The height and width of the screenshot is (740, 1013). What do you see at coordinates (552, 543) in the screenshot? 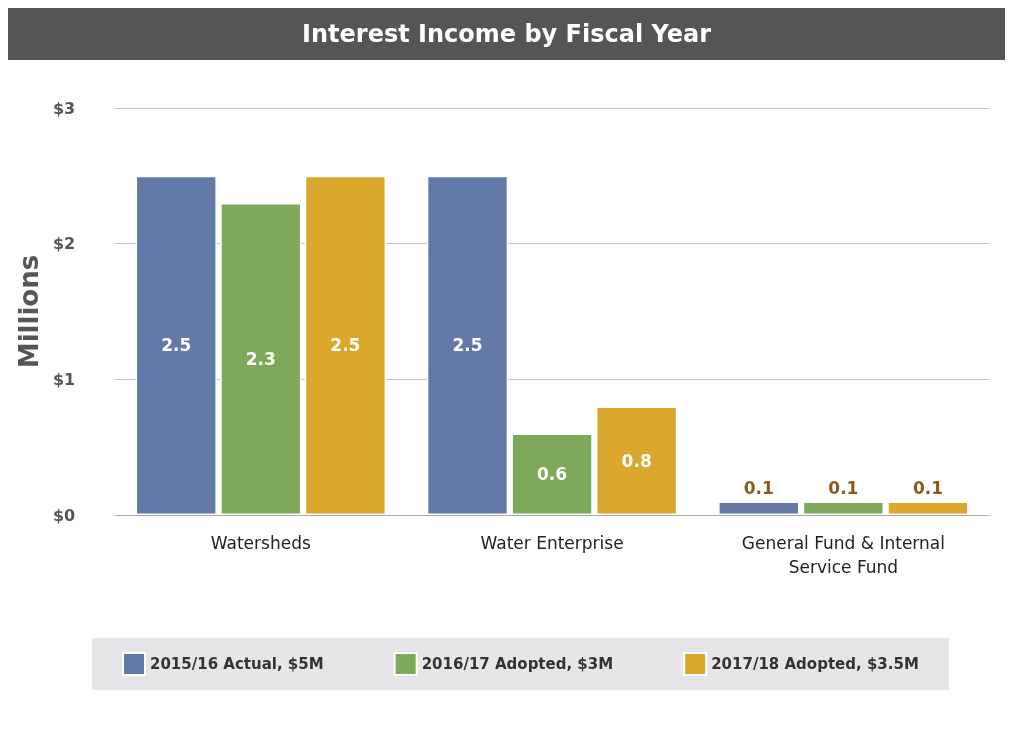
I see `x-tick-label: Water Enterprise` at bounding box center [552, 543].